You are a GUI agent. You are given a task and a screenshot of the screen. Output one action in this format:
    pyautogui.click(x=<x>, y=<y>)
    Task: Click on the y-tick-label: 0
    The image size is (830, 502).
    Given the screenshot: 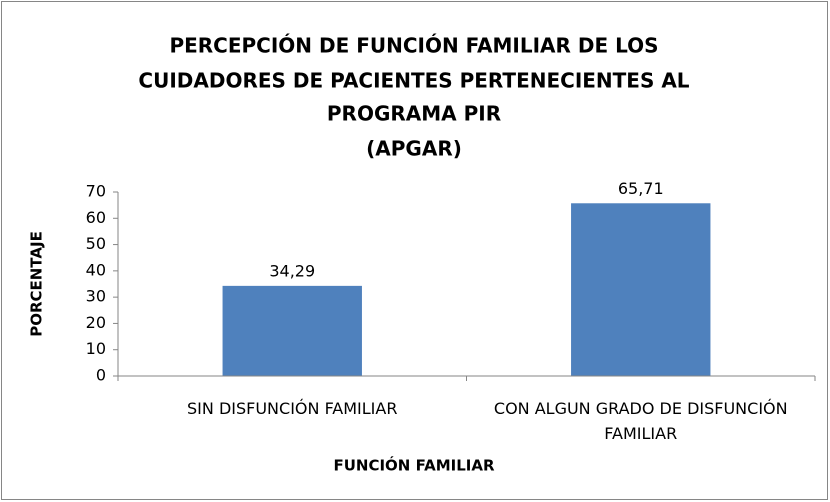 What is the action you would take?
    pyautogui.click(x=101, y=375)
    